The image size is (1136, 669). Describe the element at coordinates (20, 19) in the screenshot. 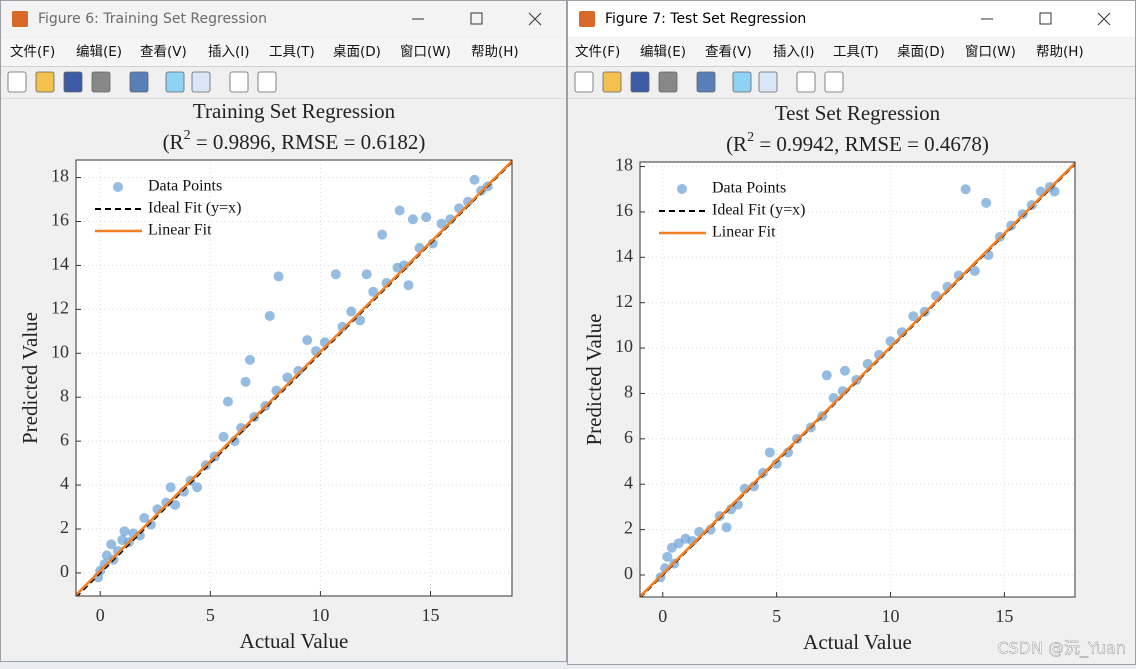

I see `matlab-icon` at that location.